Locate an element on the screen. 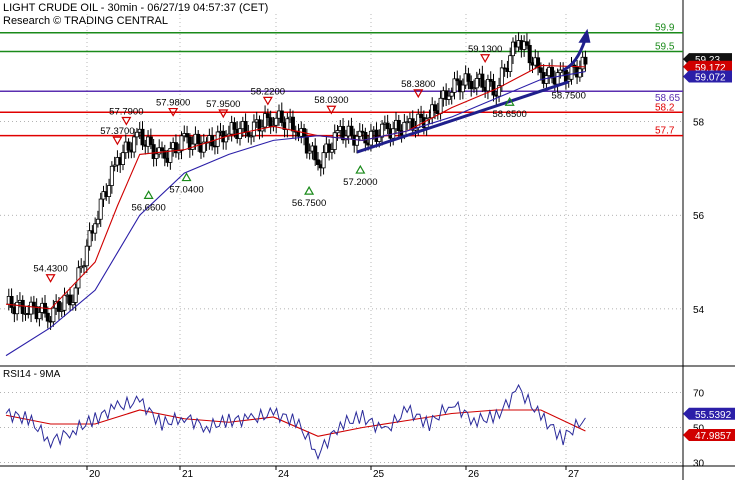  swing-high-label: 58.2200 is located at coordinates (268, 91).